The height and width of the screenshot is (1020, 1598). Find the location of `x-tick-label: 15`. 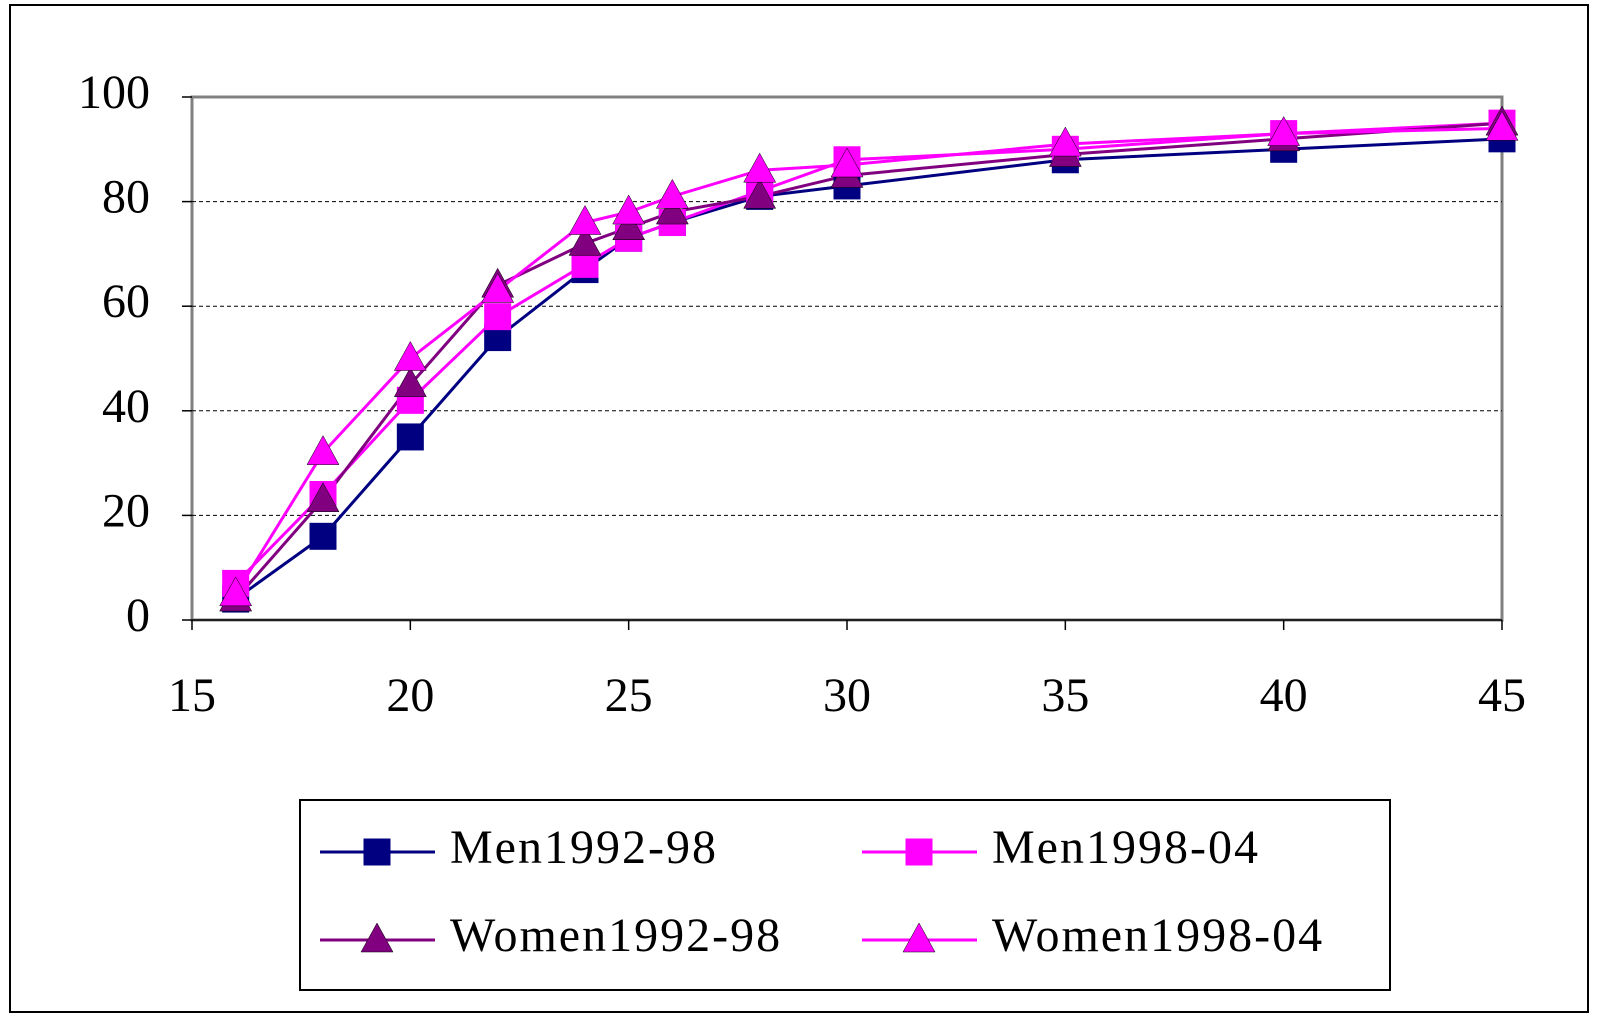

x-tick-label: 15 is located at coordinates (192, 695).